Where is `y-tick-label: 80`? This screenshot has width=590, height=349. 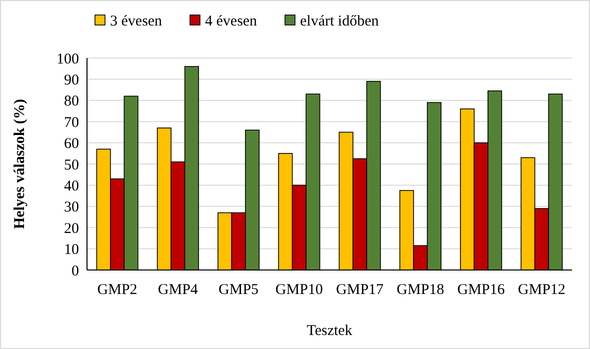
y-tick-label: 80 is located at coordinates (71, 102).